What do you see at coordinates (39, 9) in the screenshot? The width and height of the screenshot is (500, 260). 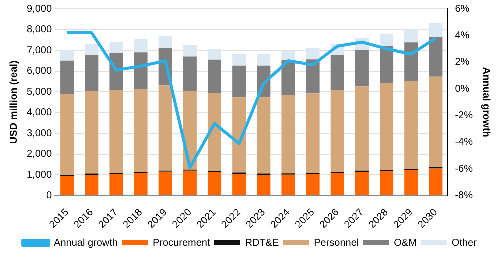 I see `y-tick-label: 9,000` at bounding box center [39, 9].